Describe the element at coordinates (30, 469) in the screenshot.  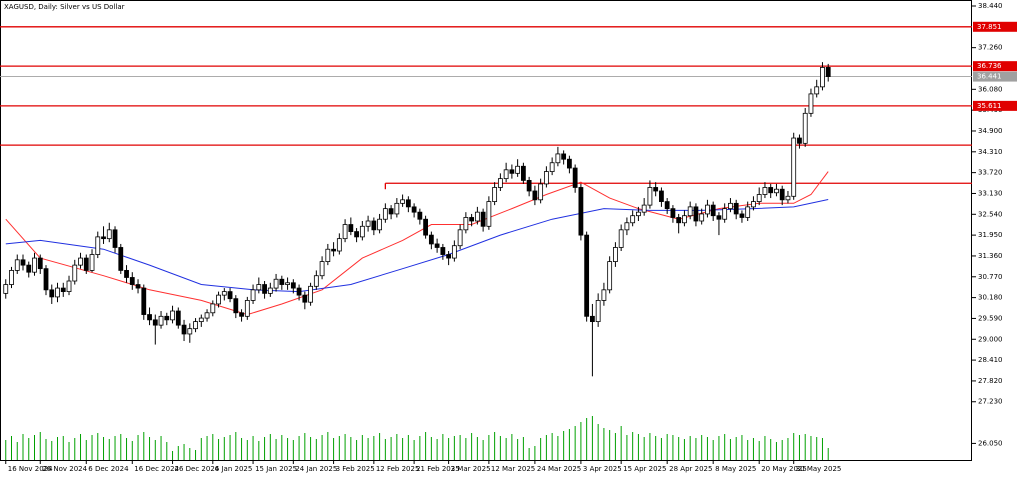
I see `x-tick-label: 16 Nov 2024` at that location.